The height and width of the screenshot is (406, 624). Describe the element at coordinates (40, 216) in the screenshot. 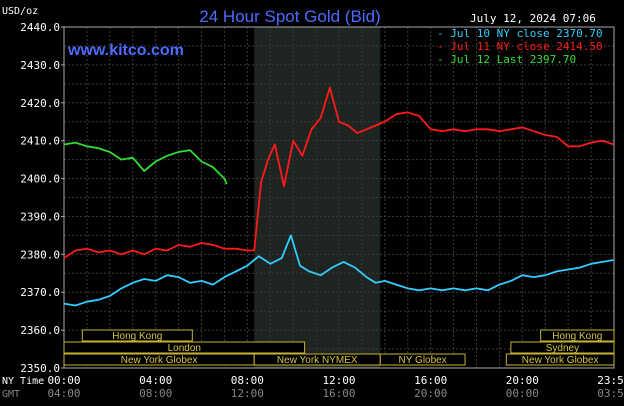

I see `y-tick-label: 2390.0` at that location.